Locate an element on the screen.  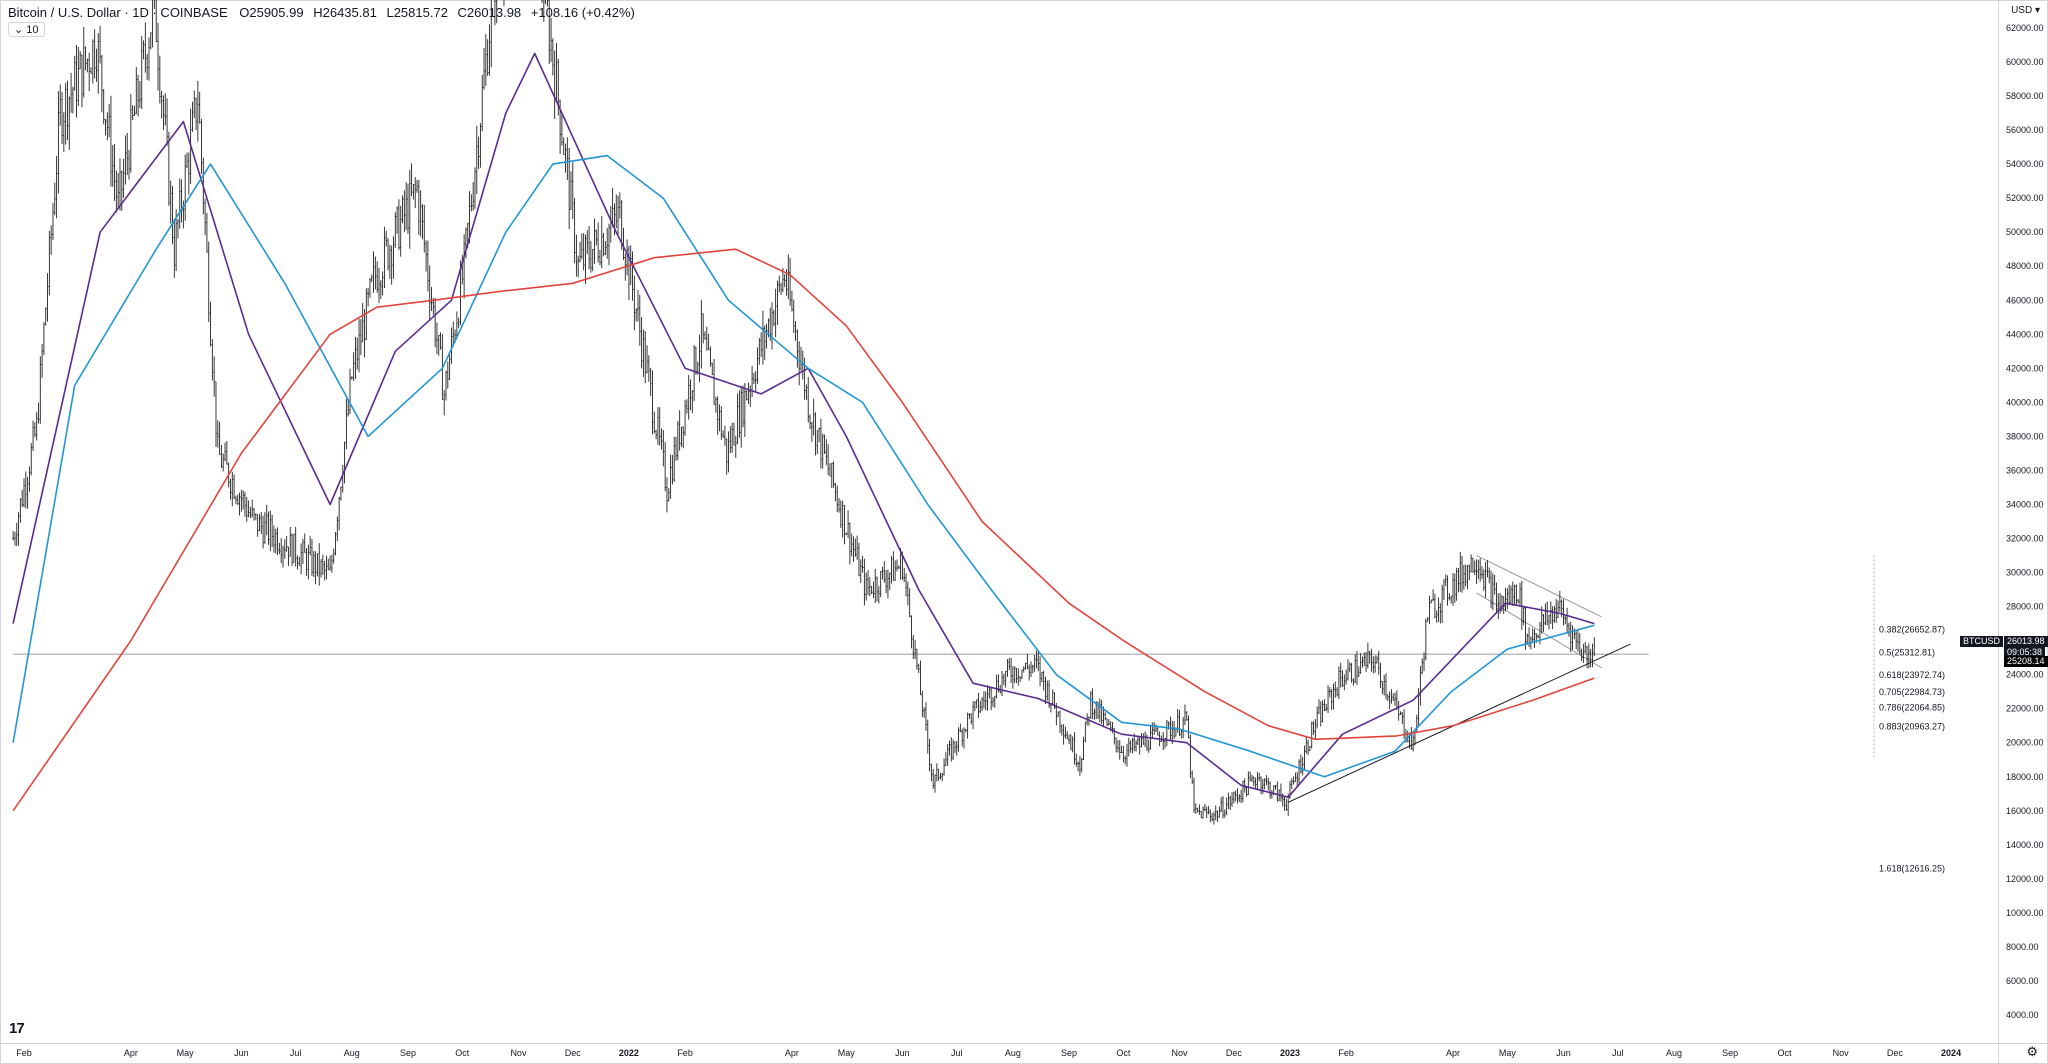
y-tick-label: 32000.00 is located at coordinates (2025, 539).